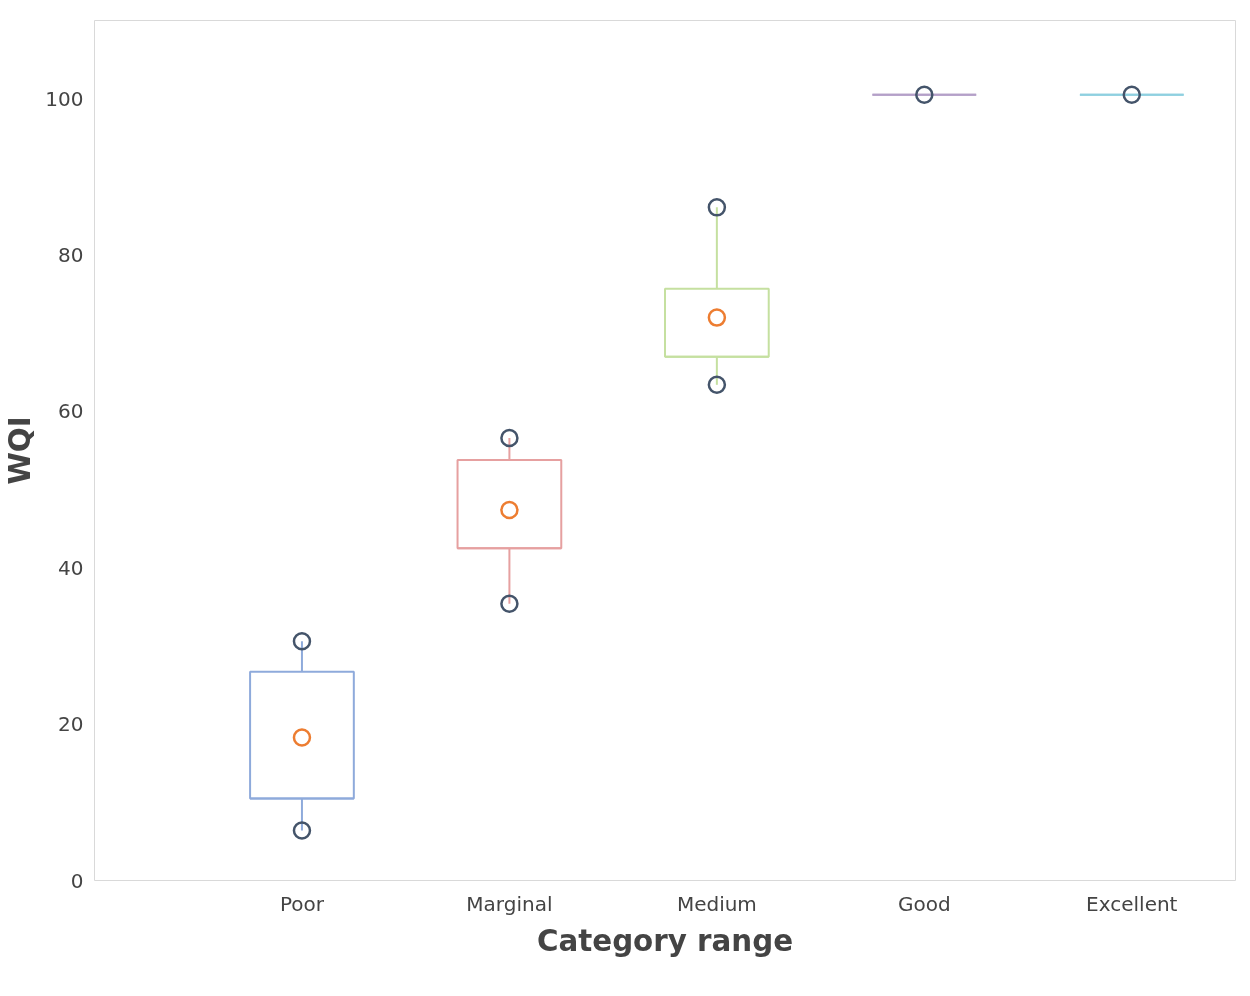 The image size is (1250, 996). Describe the element at coordinates (924, 903) in the screenshot. I see `x-tick-label: Good` at that location.